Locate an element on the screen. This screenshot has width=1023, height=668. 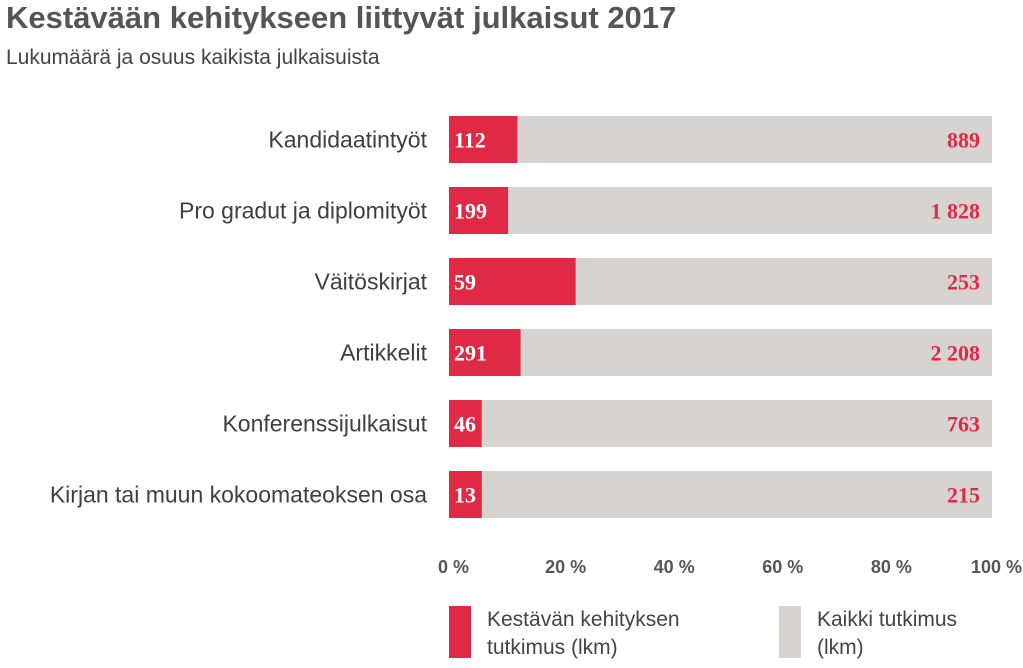
category-label: Kandidaatintyöt is located at coordinates (347, 140).